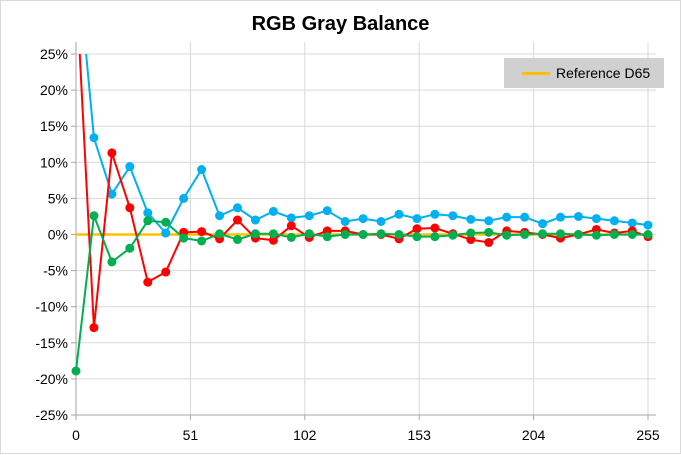  Describe the element at coordinates (51, 415) in the screenshot. I see `y-tick-label: -25%` at that location.